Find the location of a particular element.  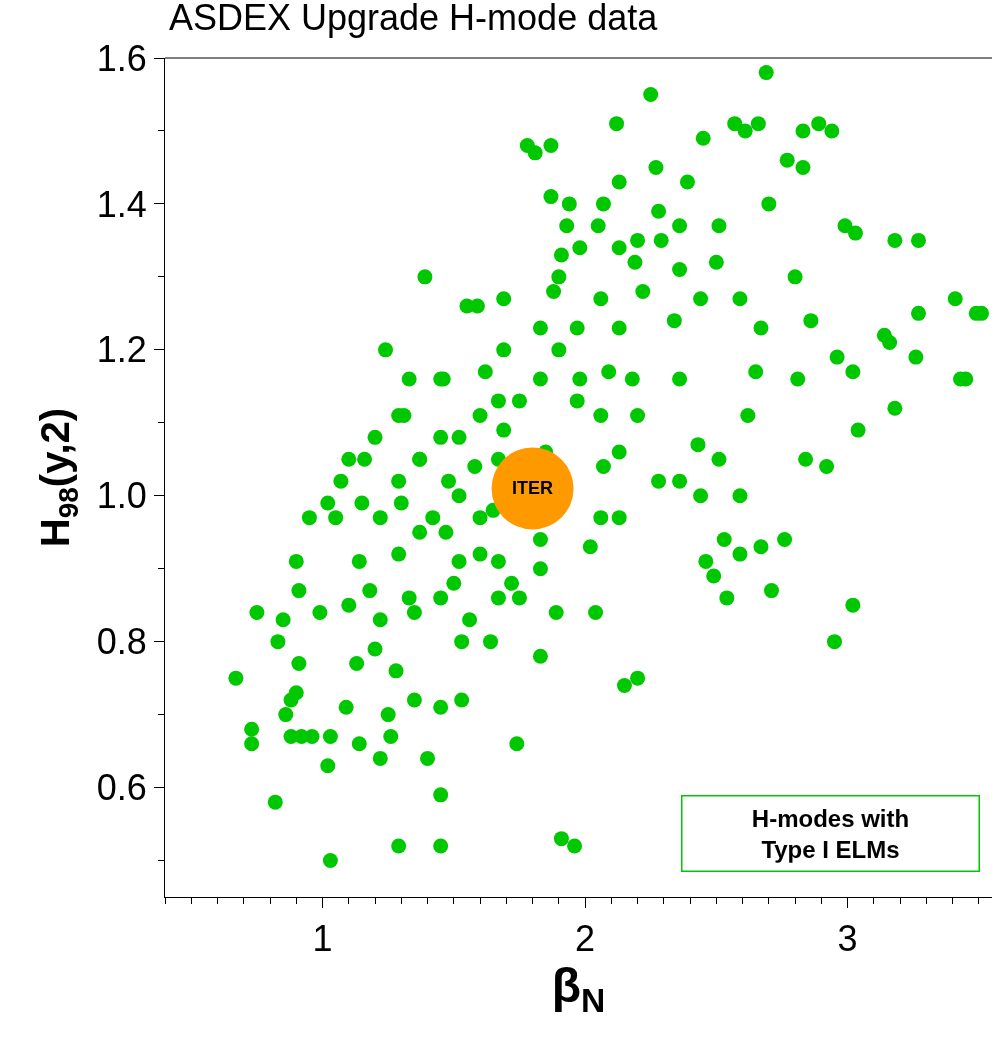

chart-title: ASDEX Upgrade H-mode data is located at coordinates (413, 19).